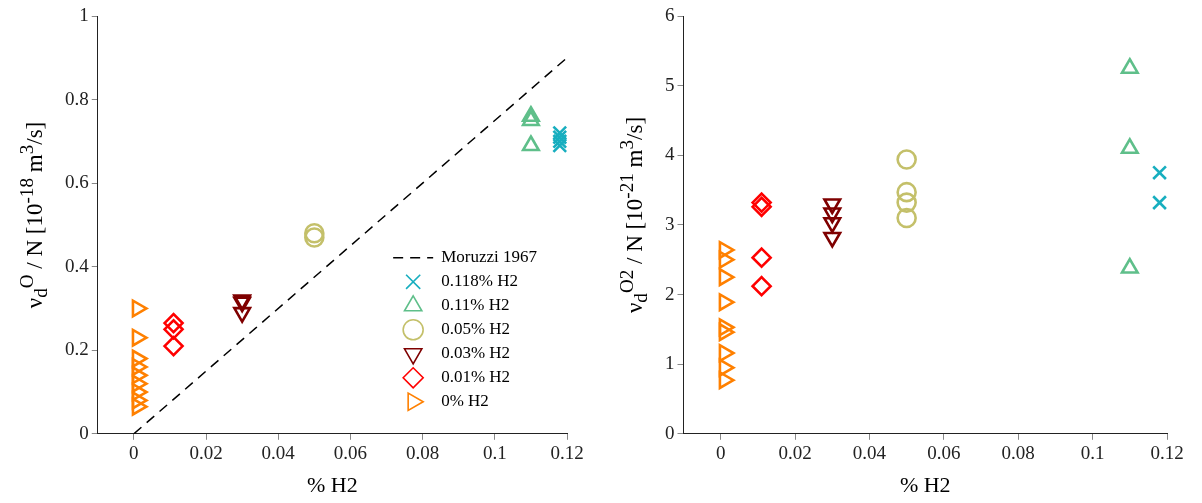 The height and width of the screenshot is (503, 1202). What do you see at coordinates (670, 223) in the screenshot?
I see `y-tick-label: 3` at bounding box center [670, 223].